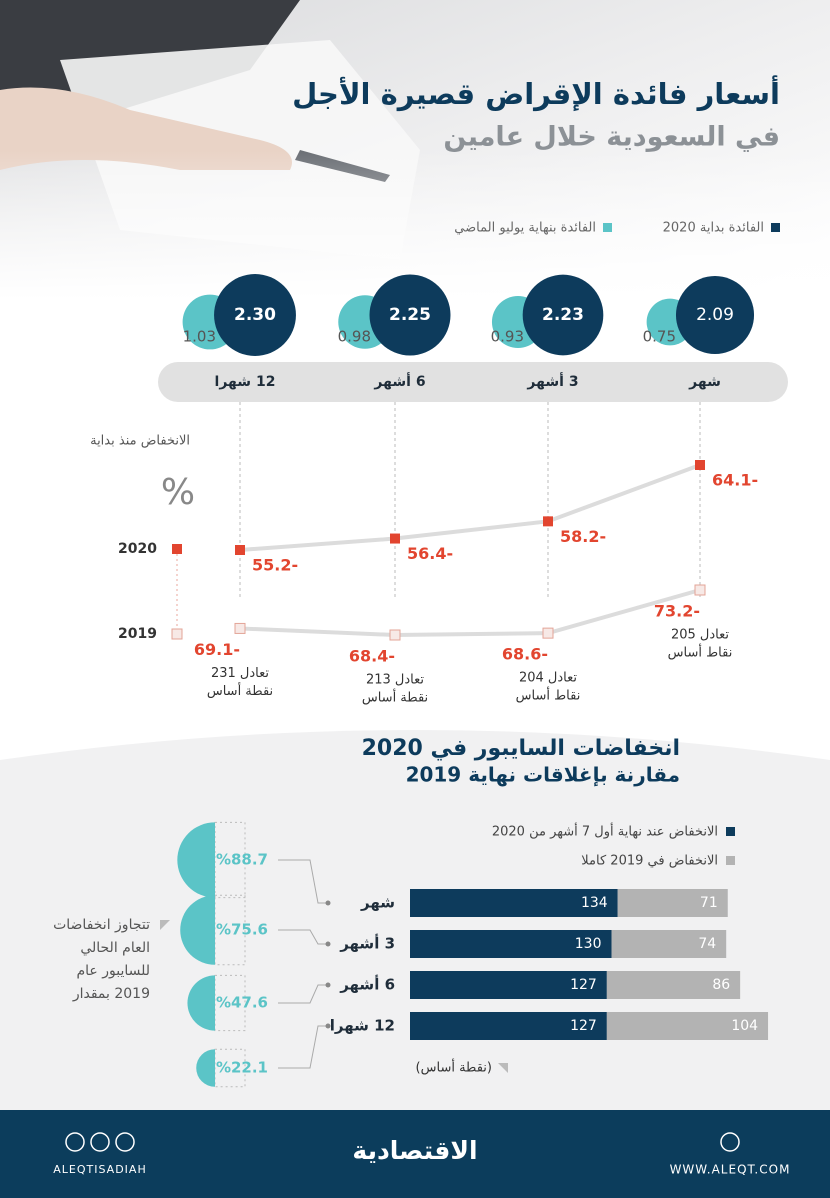 The image size is (830, 1198). Describe the element at coordinates (454, 1067) in the screenshot. I see `unit-label: (نقطة أساس)` at that location.